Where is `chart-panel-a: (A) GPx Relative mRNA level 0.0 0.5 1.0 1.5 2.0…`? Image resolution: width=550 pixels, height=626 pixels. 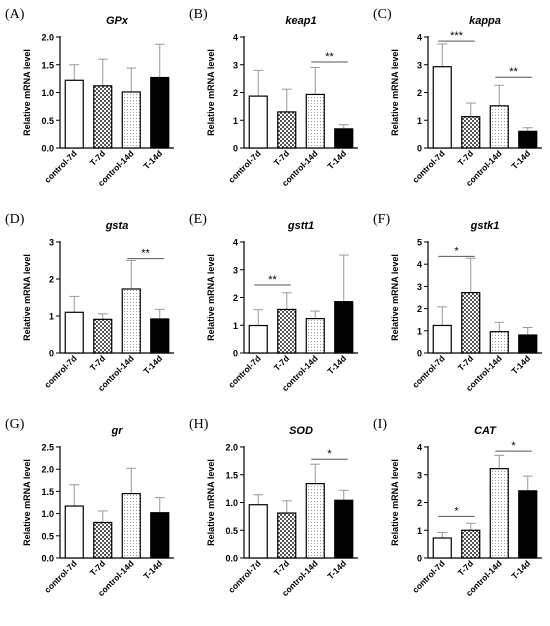
chart-panel-a: (A) GPx Relative mRNA level 0.0 0.5 1.0 1.5 2.0… is located at coordinates (89, 97).